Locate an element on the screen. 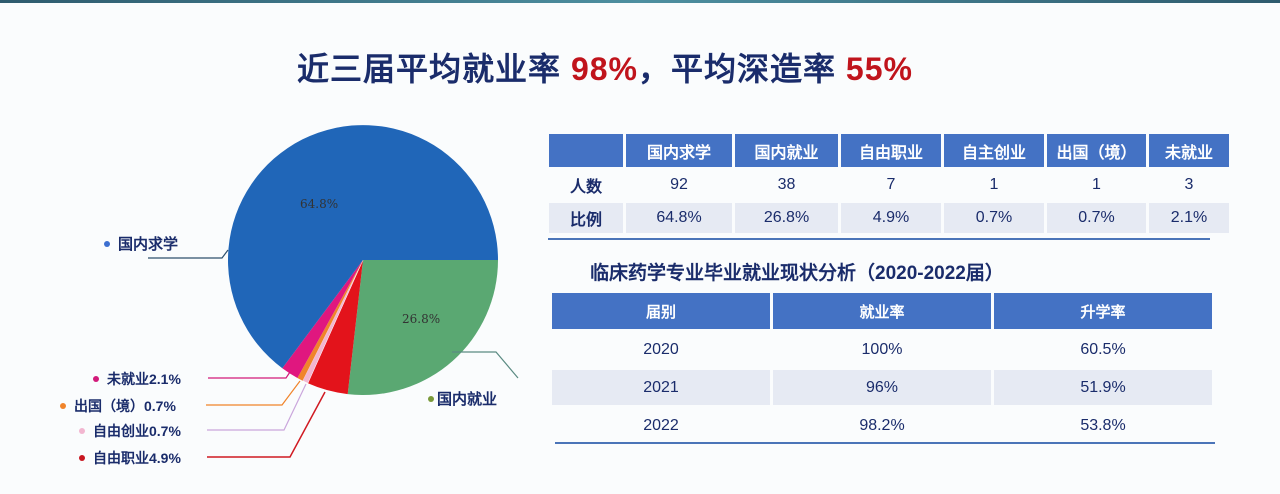 This screenshot has width=1280, height=494. table-cell: 2.1% is located at coordinates (1189, 218).